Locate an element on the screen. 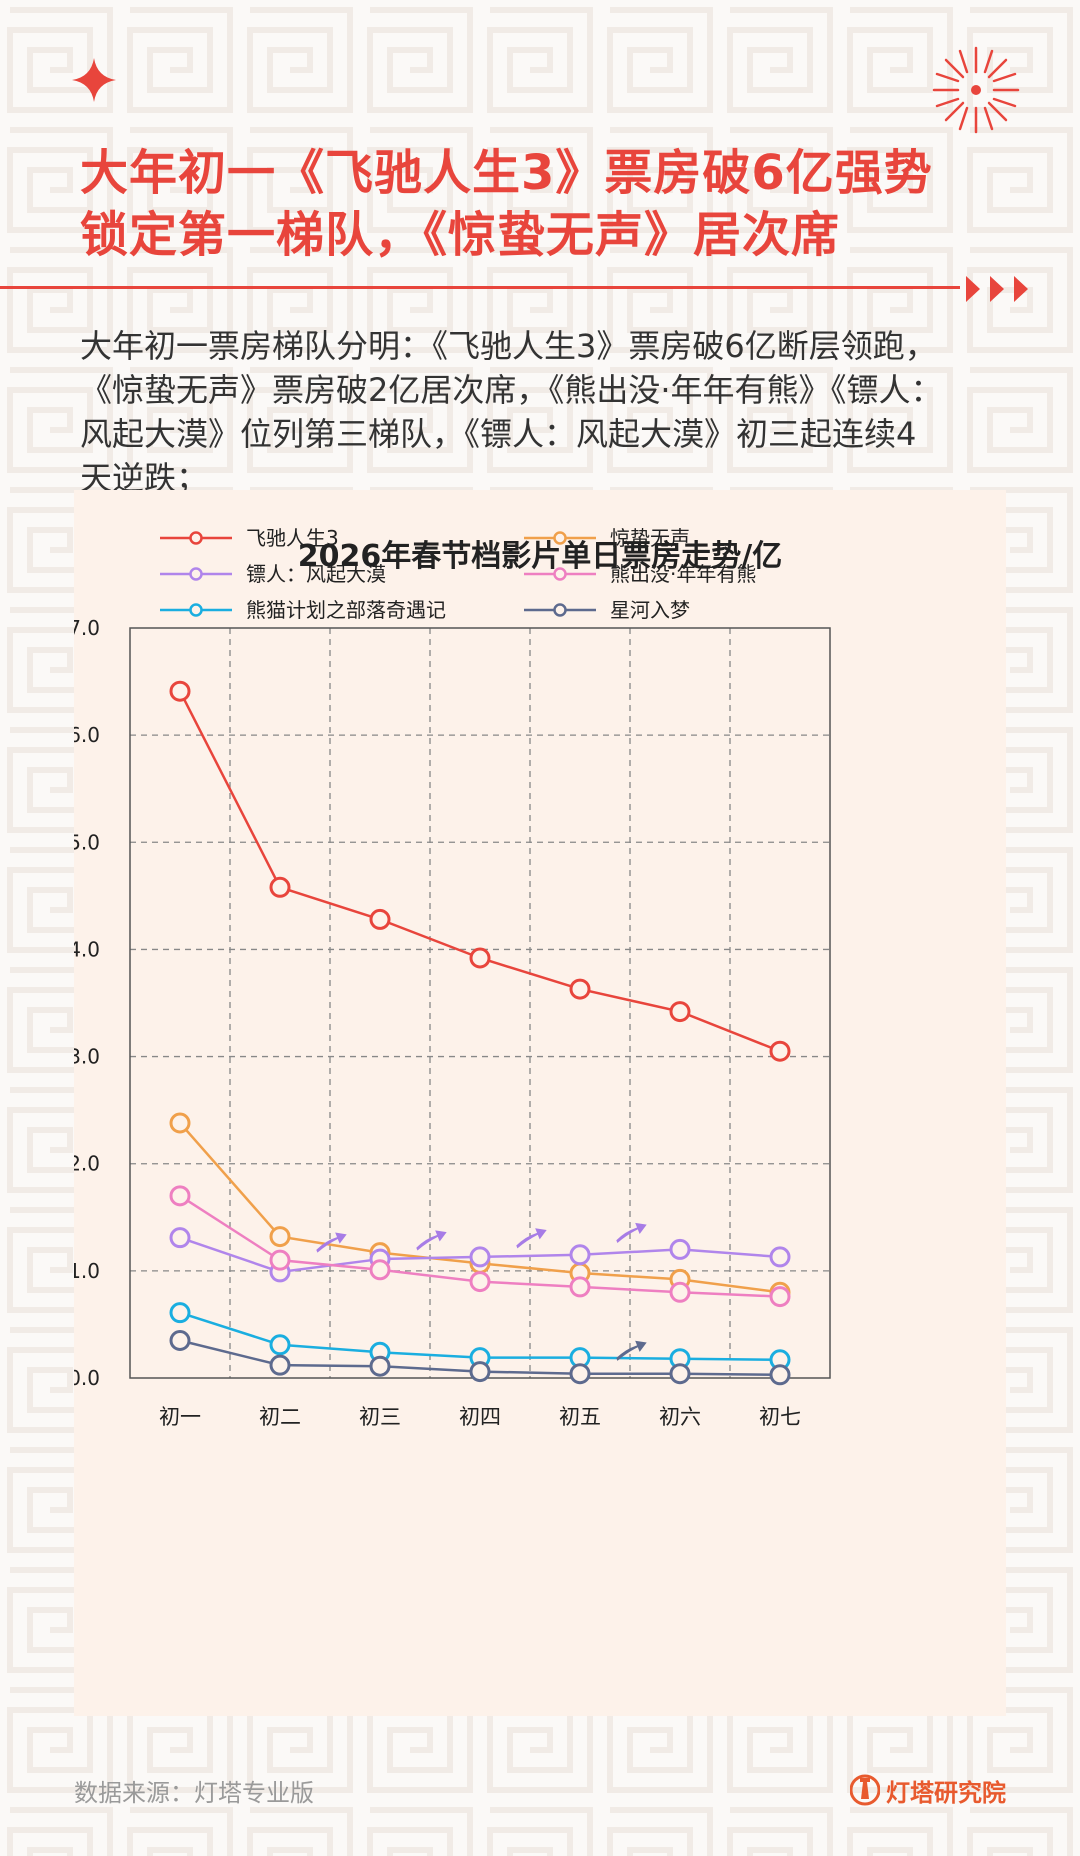 This screenshot has width=1080, height=1856. title-divider is located at coordinates (480, 287).